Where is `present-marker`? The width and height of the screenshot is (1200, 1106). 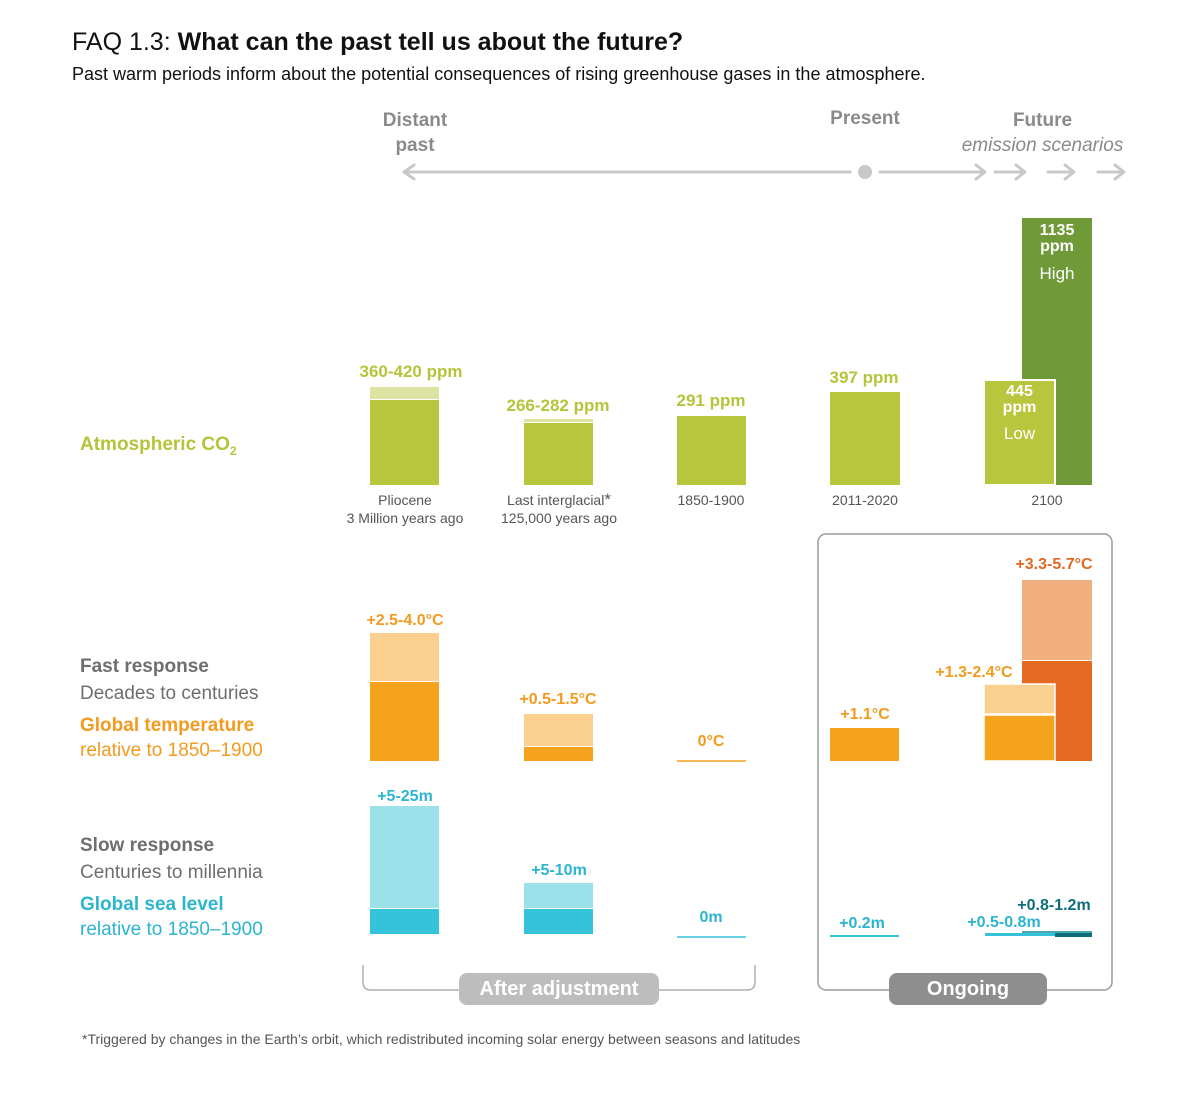
present-marker is located at coordinates (865, 172).